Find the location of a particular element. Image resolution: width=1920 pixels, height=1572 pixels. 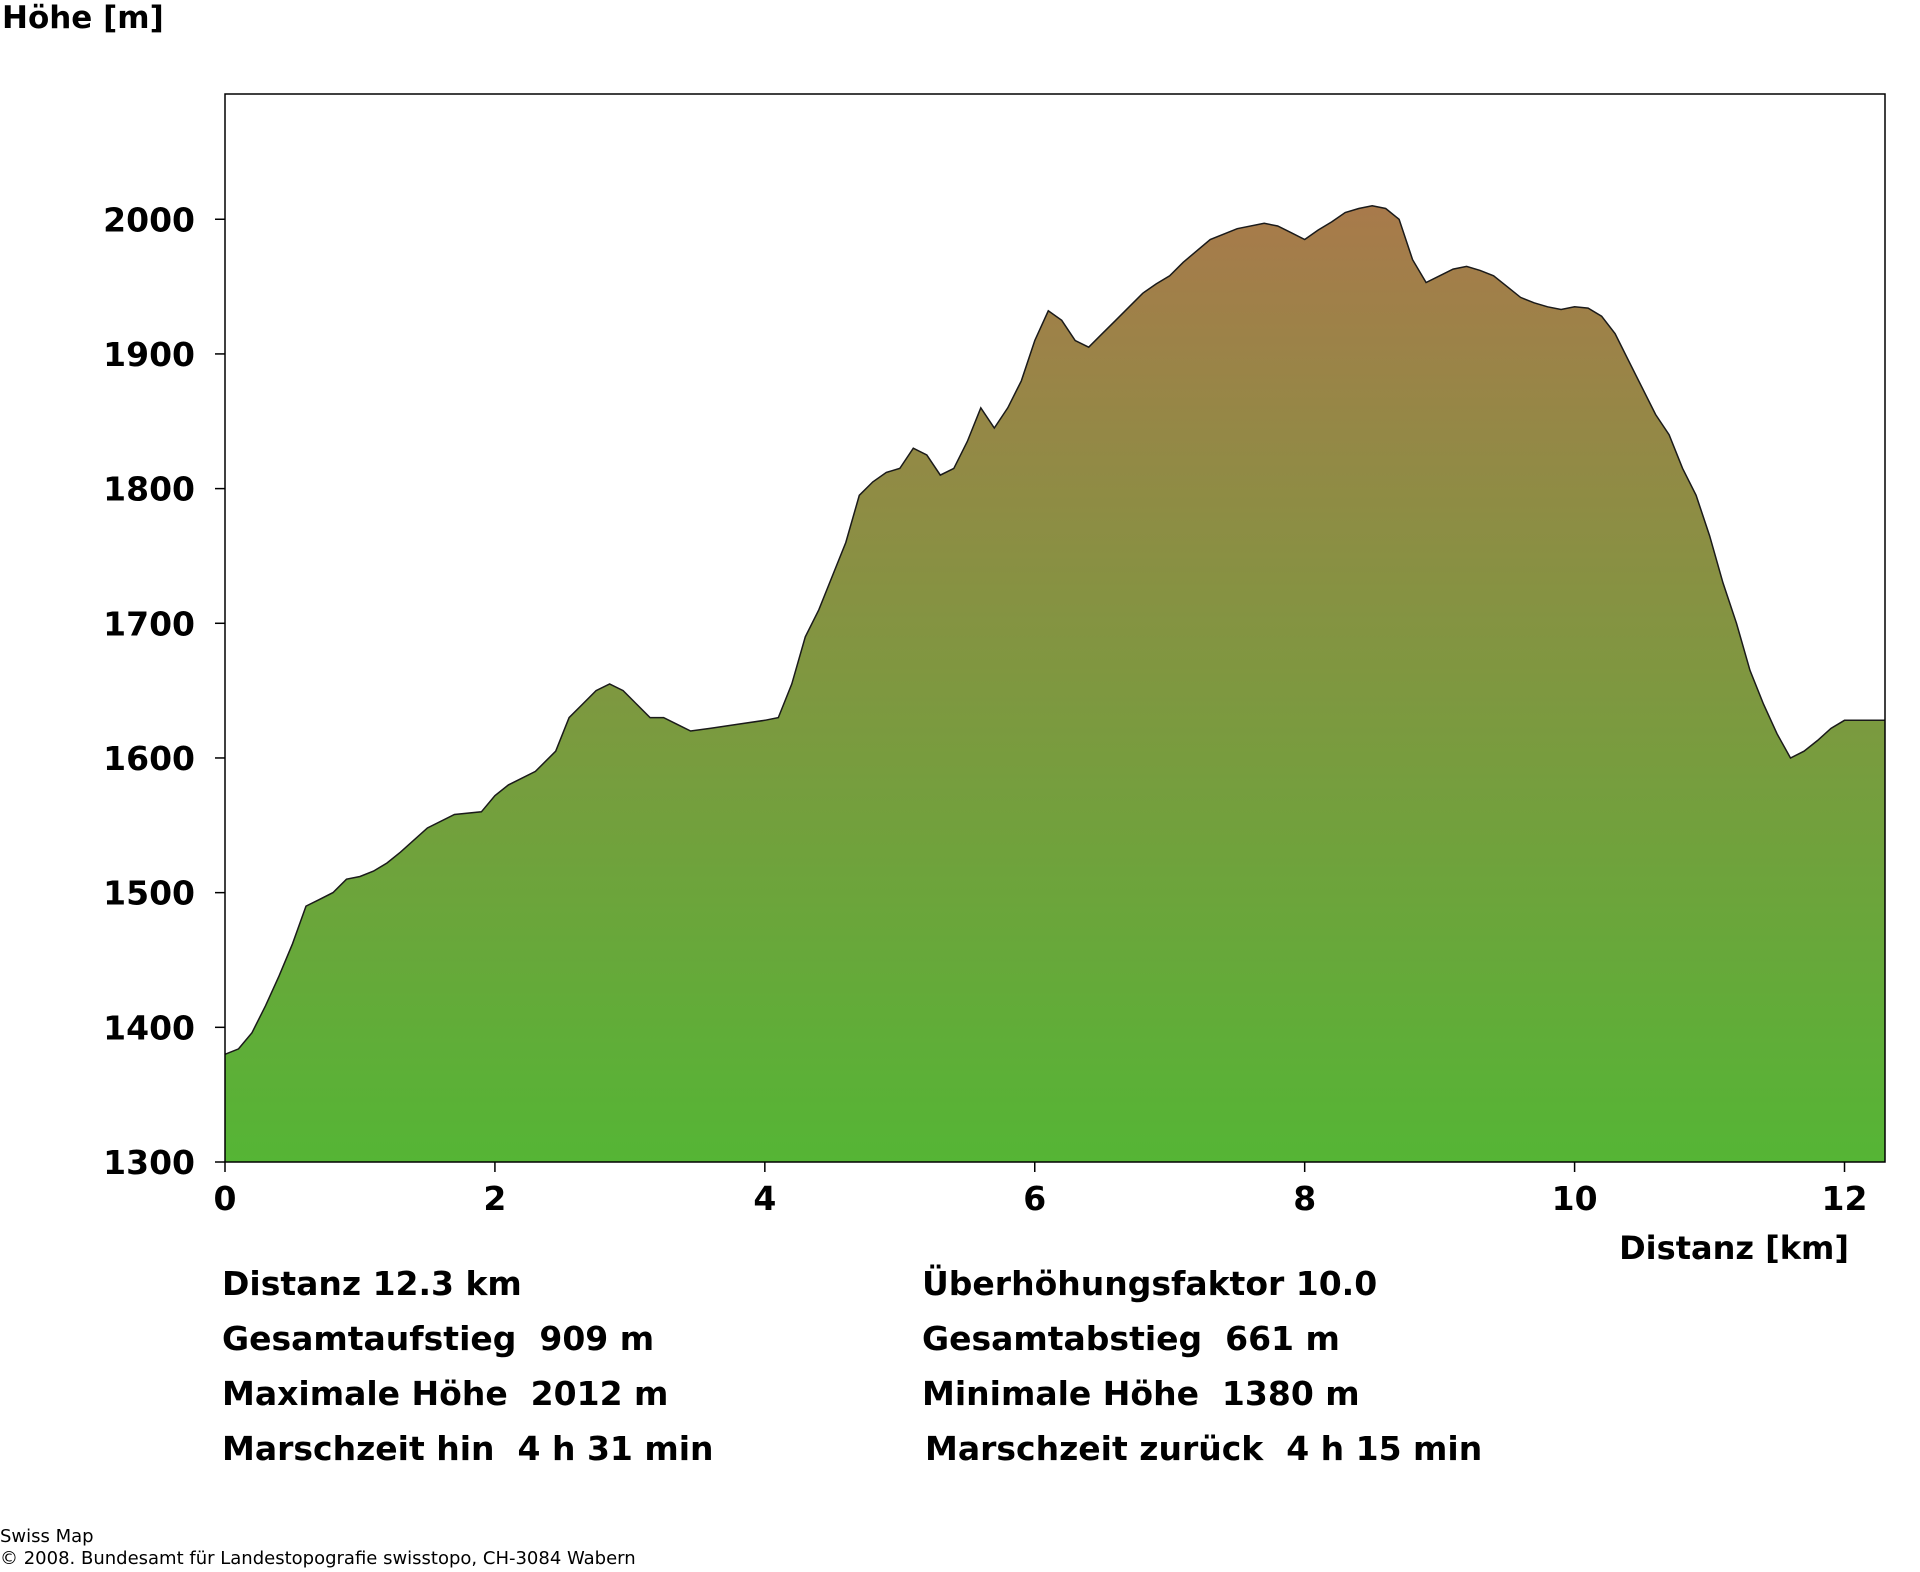

y-tick-label-1400: 1400 is located at coordinates (149, 1027).